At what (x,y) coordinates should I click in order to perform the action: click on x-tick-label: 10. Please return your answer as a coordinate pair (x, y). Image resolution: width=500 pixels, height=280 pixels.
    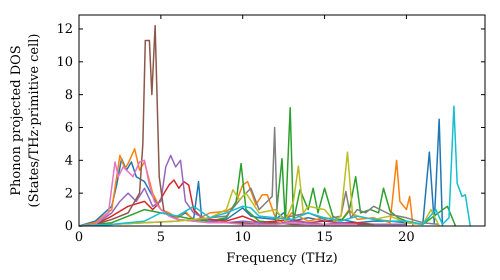
    Looking at the image, I should click on (242, 238).